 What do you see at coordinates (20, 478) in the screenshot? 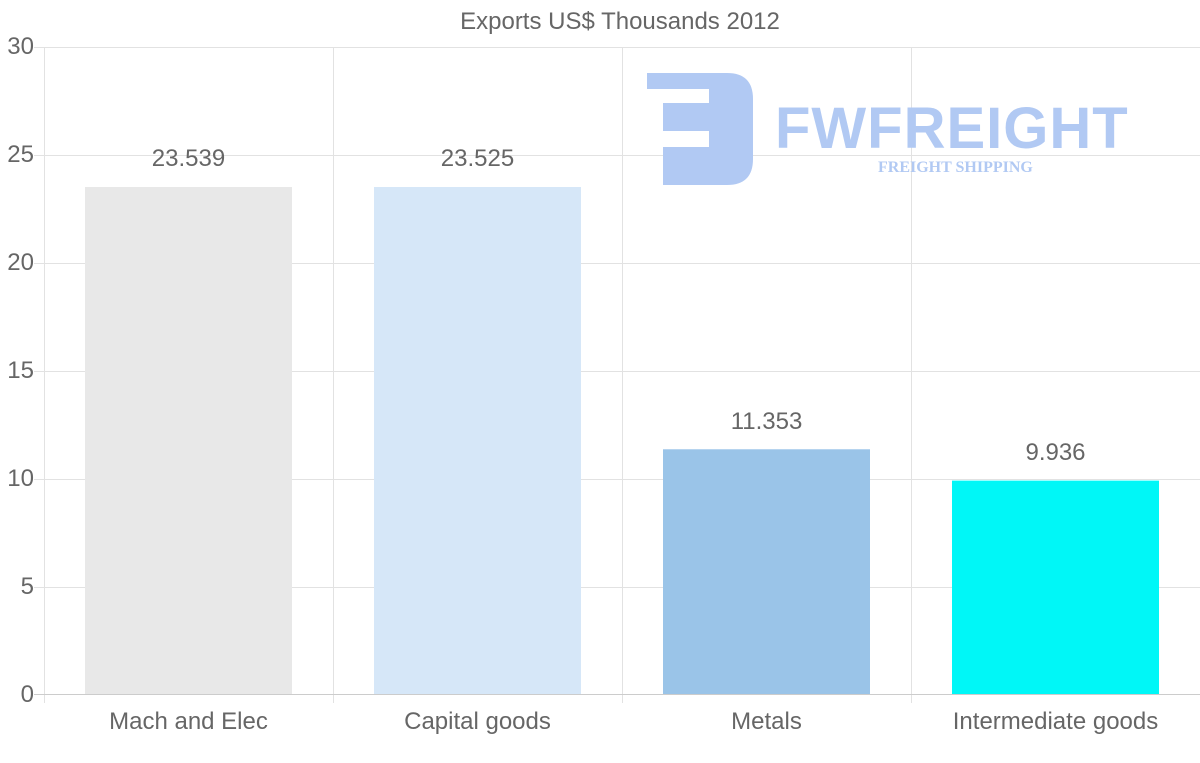
I see `y-tick-label: 10` at bounding box center [20, 478].